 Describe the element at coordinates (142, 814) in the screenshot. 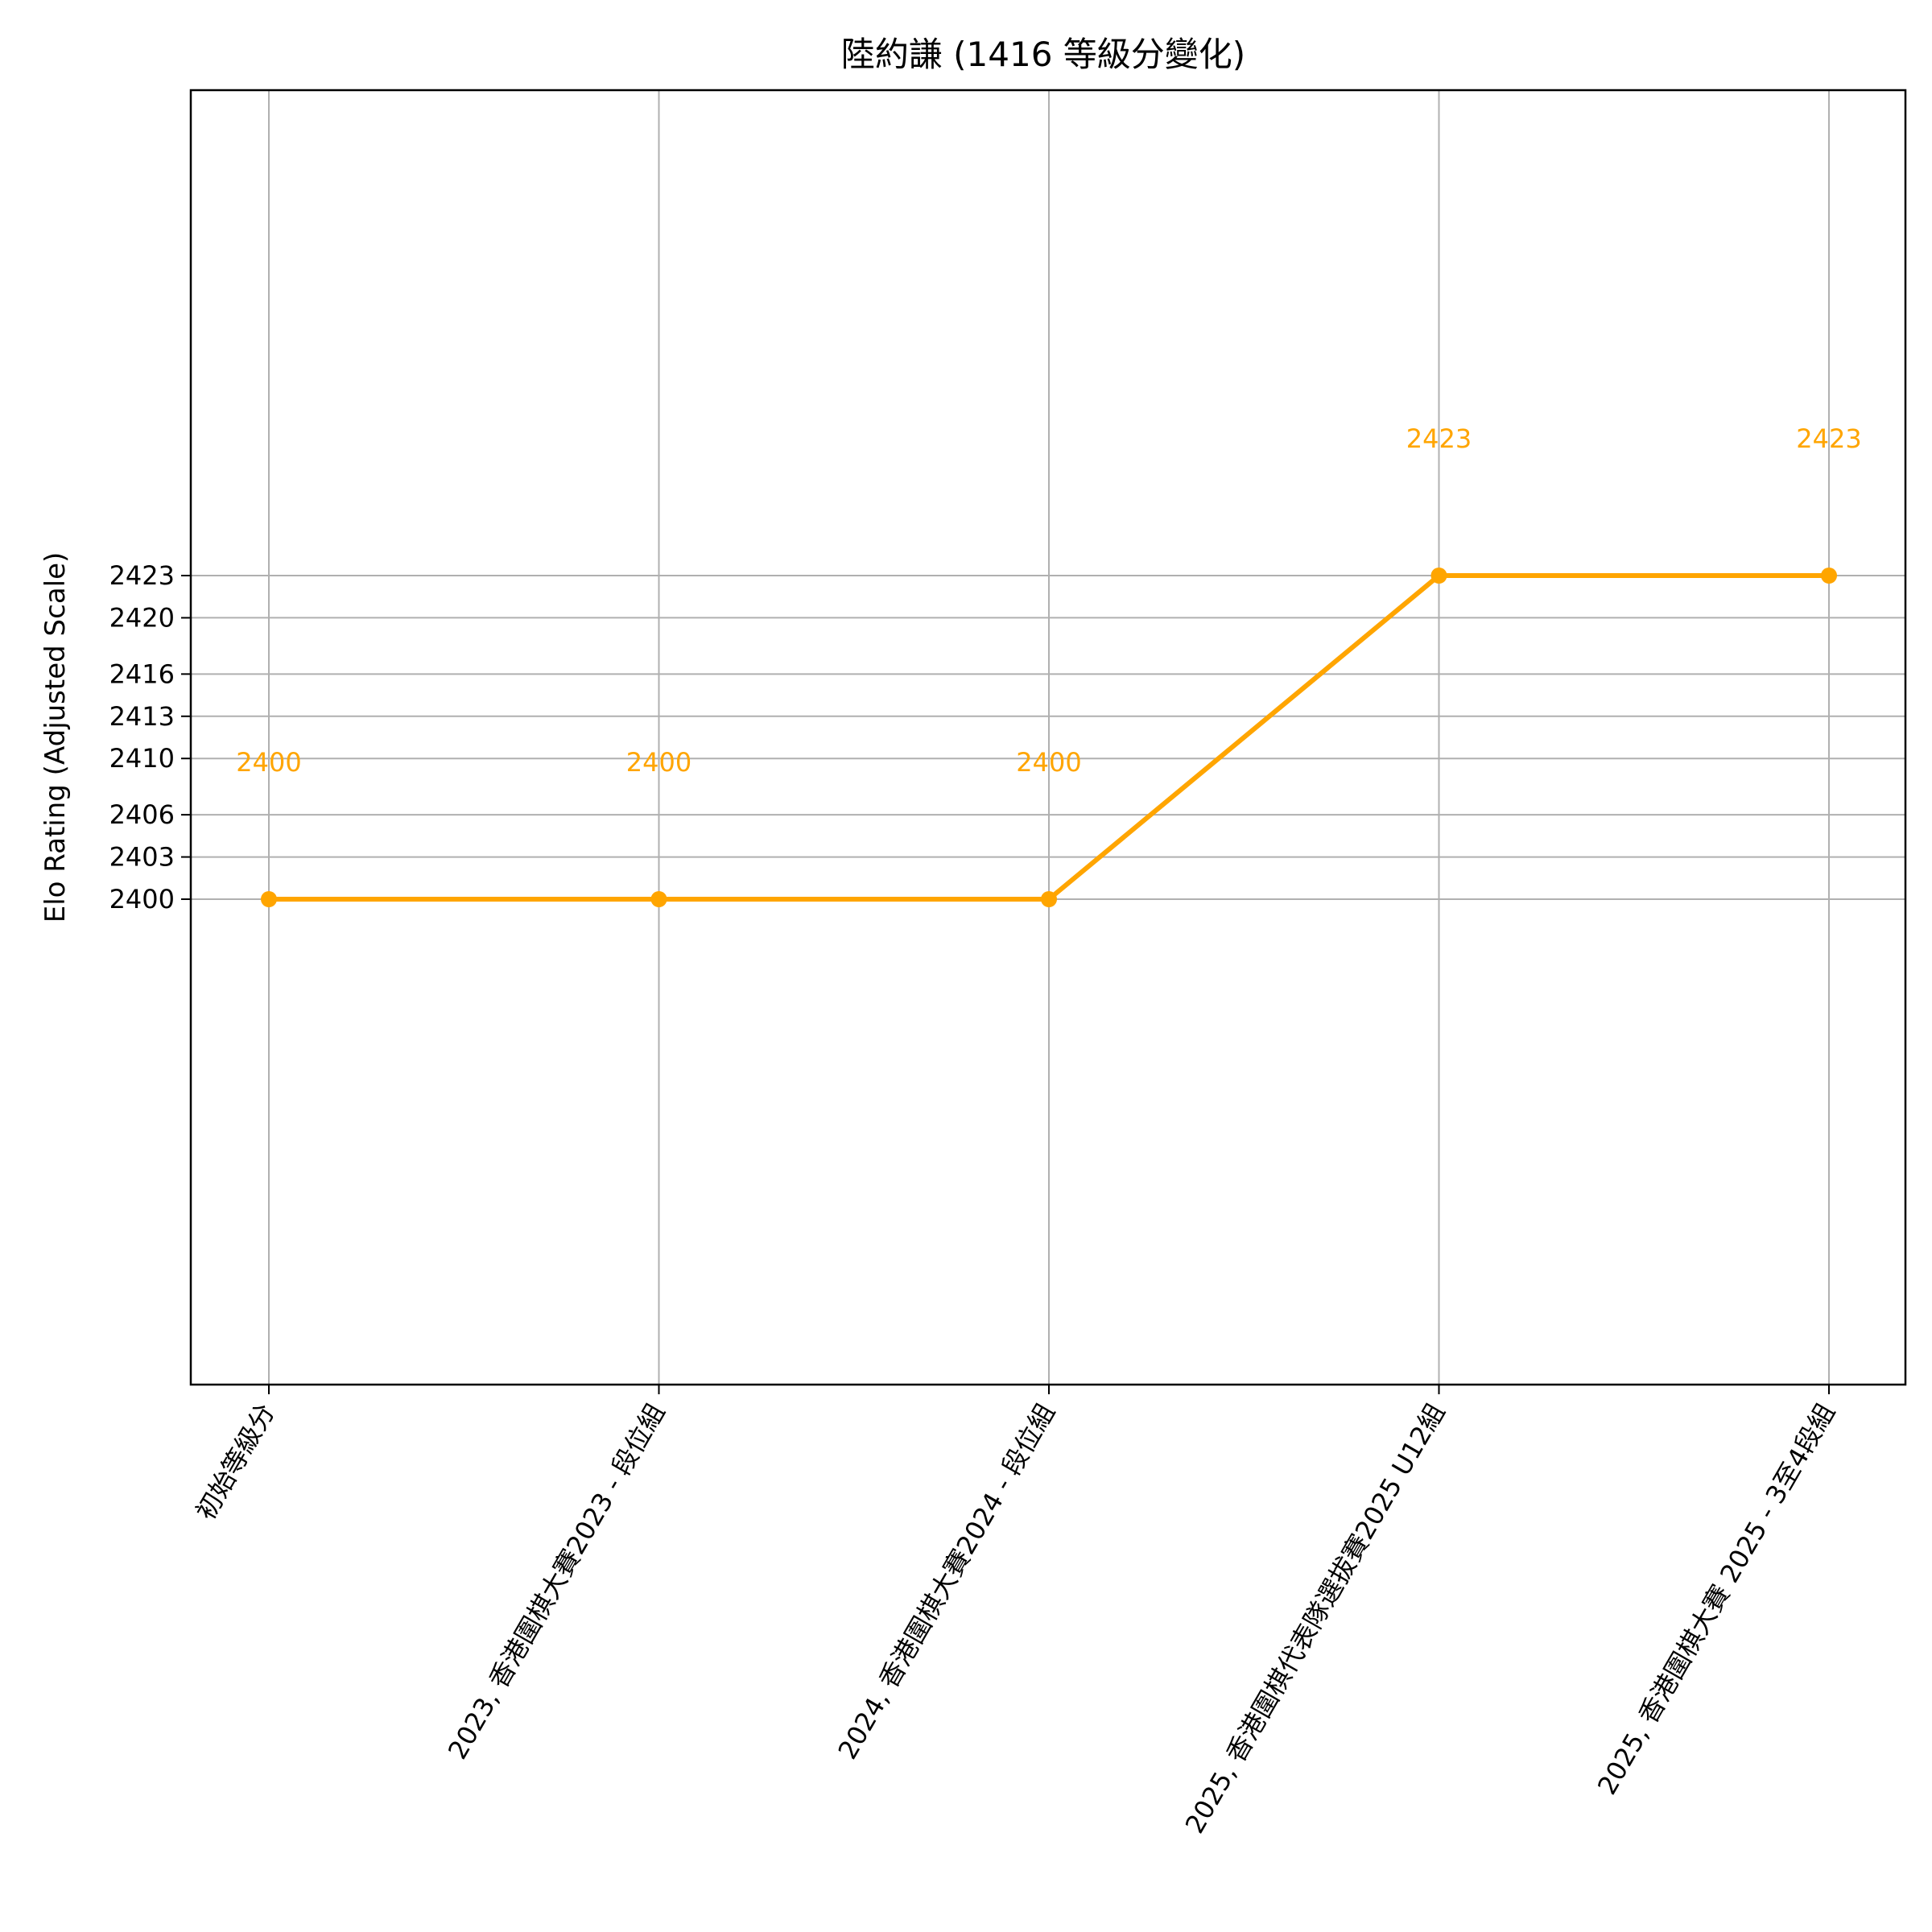

I see `y-tick-label: 2406` at that location.